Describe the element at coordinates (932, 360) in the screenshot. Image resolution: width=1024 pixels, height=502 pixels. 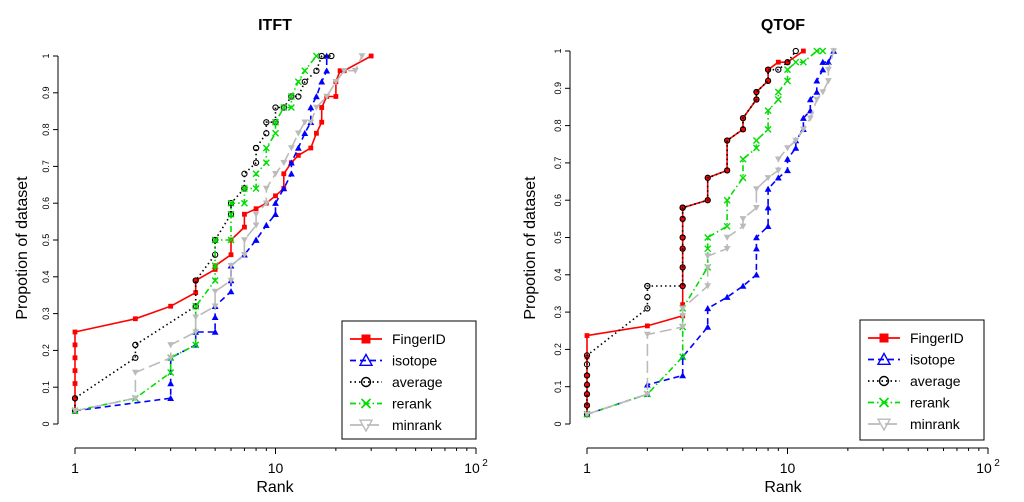
I see `legend-entry: isotope` at that location.